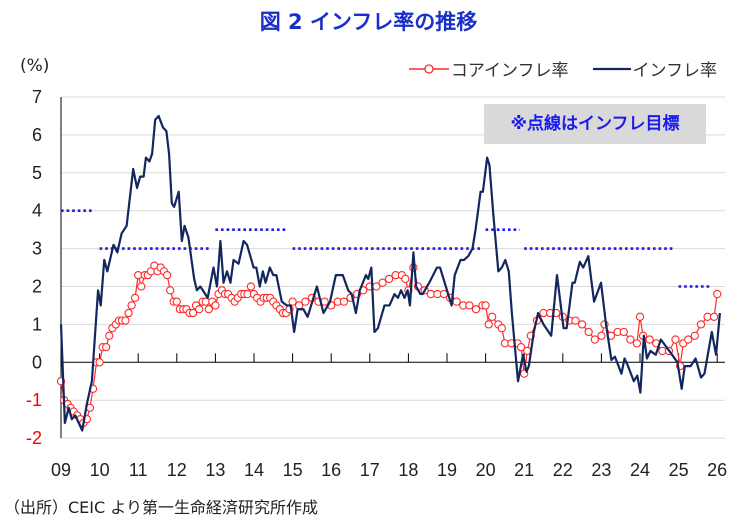 Image resolution: width=737 pixels, height=520 pixels. Describe the element at coordinates (37, 287) in the screenshot. I see `y-tick-label: 2` at that location.